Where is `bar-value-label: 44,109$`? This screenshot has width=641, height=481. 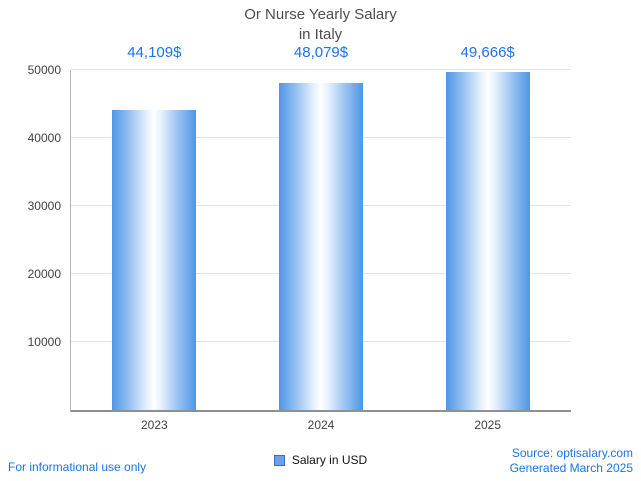
bar-value-label: 44,109$ is located at coordinates (154, 52).